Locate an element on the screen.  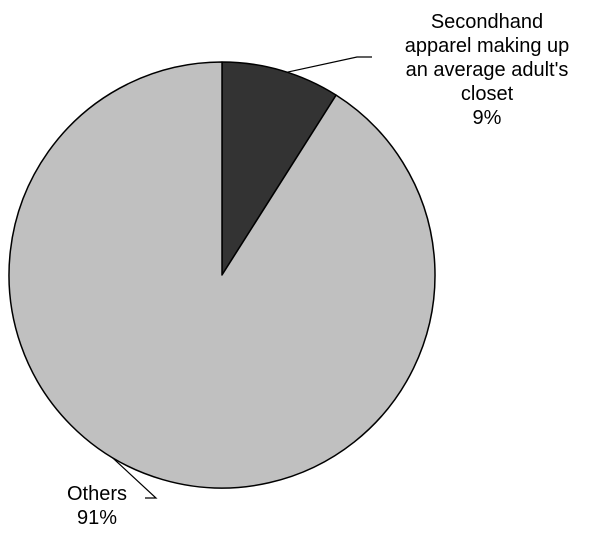
slice-value-label-secondhand: 9% is located at coordinates (487, 118).